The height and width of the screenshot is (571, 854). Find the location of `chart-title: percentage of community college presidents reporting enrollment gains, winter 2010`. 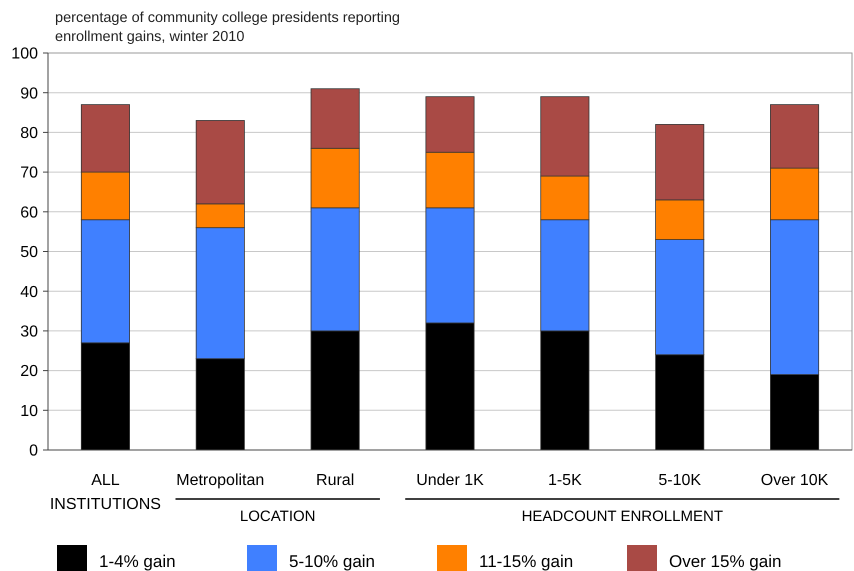

chart-title: percentage of community college presidents reporting enrollment gains, winter 2010 is located at coordinates (227, 27).